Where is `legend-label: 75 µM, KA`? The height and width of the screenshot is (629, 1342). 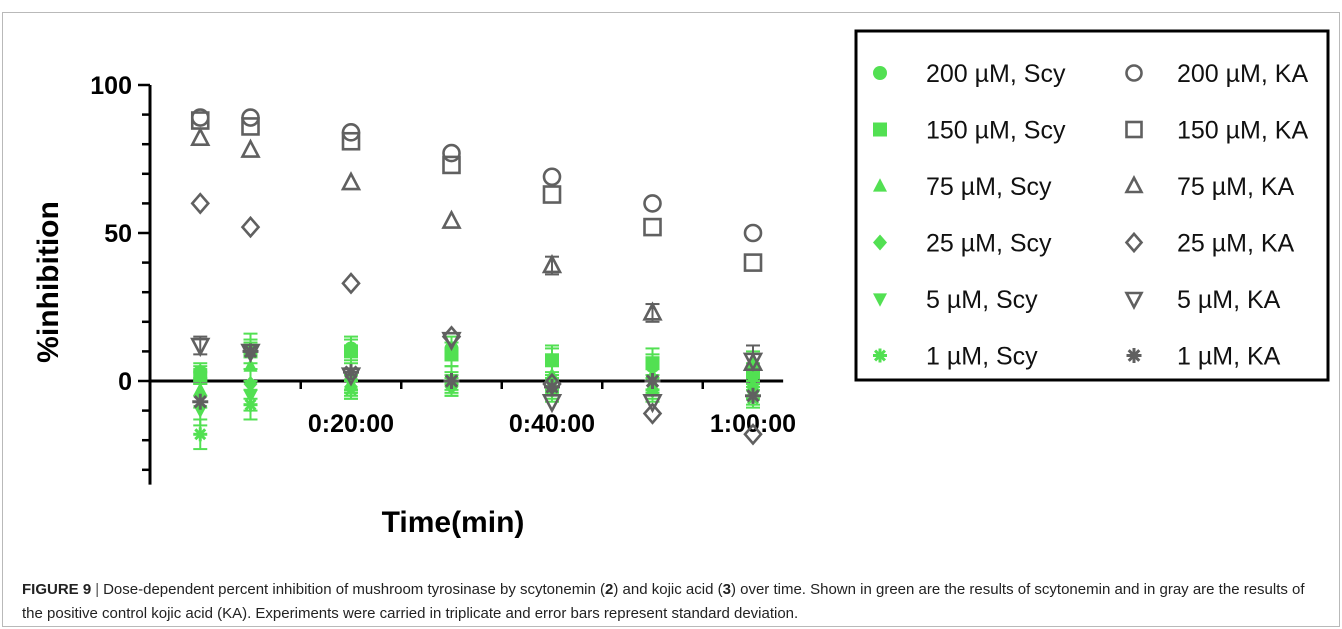
legend-label: 75 µM, KA is located at coordinates (1236, 187).